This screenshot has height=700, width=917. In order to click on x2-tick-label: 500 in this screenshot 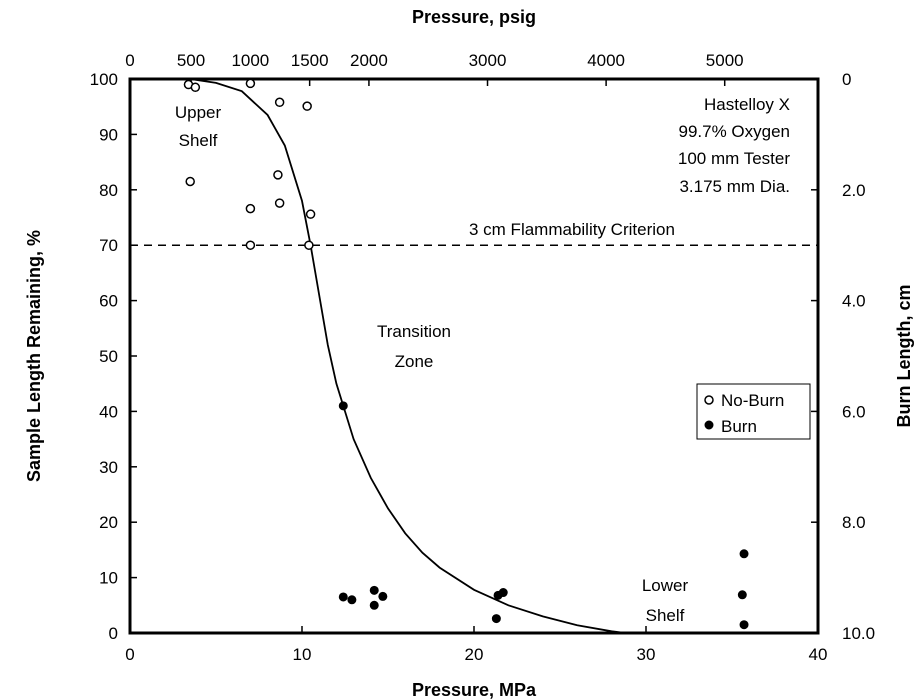, I will do `click(191, 60)`.